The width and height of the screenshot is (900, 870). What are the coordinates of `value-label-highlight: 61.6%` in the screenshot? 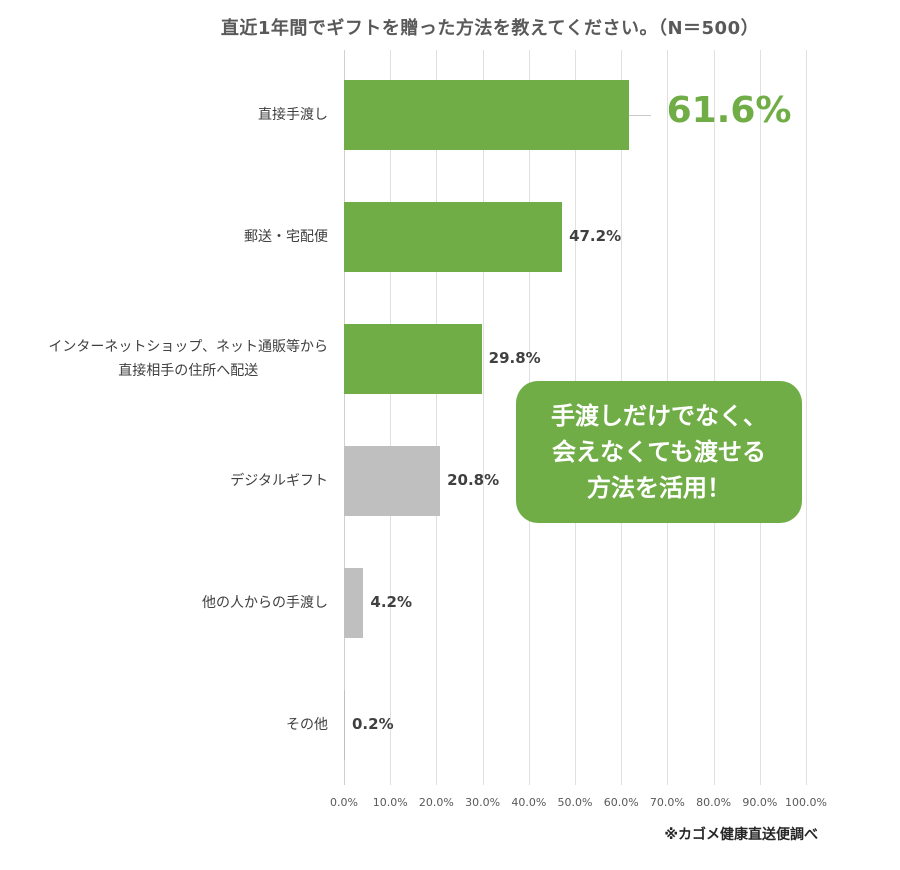 It's located at (729, 110).